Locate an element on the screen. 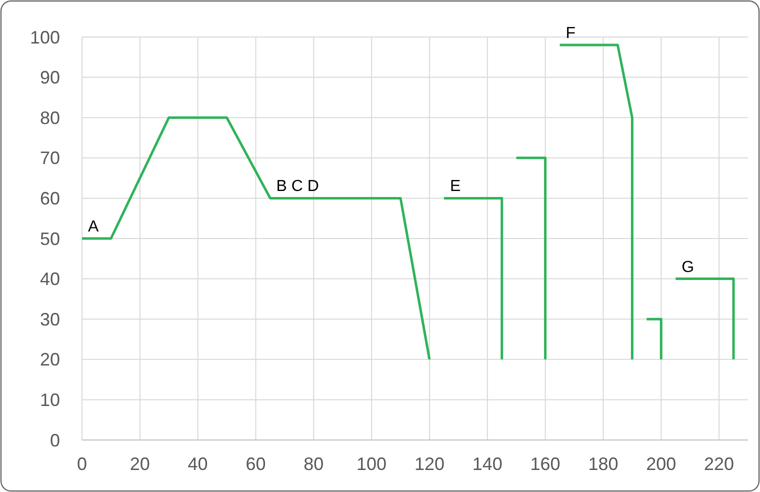 The width and height of the screenshot is (760, 492). x-tick-label: 60 is located at coordinates (256, 464).